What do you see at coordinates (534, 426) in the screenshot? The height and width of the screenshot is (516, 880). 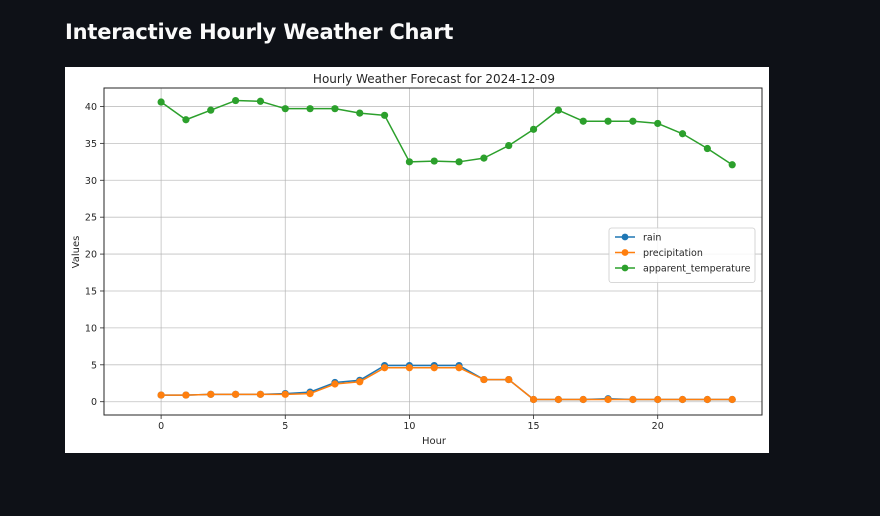 I see `x-tick-label: 15` at bounding box center [534, 426].